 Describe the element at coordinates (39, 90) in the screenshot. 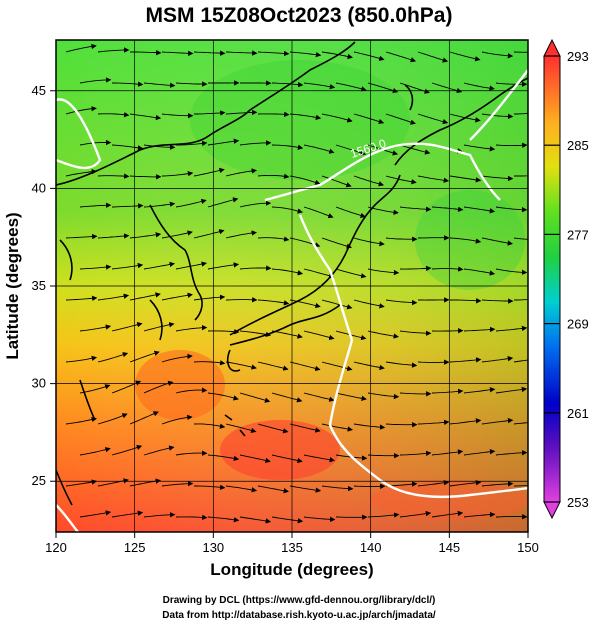

I see `y-tick-label: 45` at that location.